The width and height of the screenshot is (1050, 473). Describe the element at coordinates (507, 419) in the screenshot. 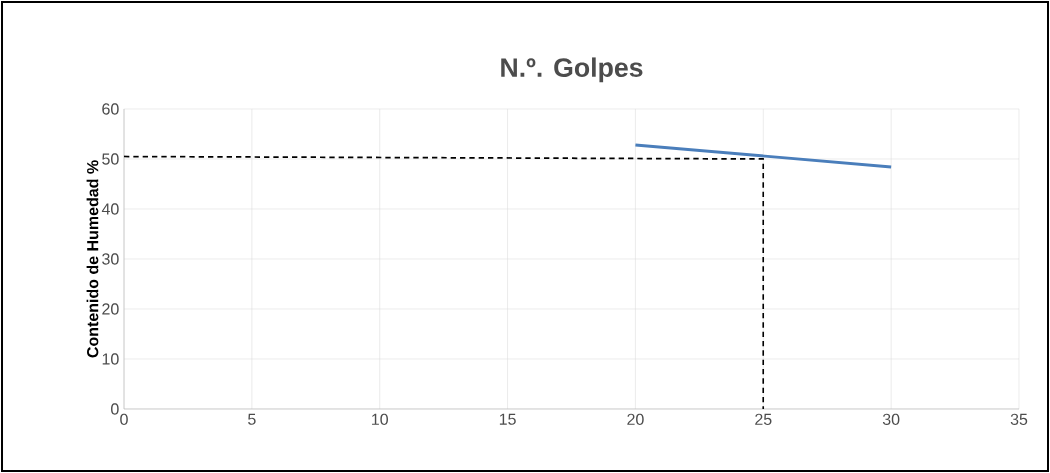

I see `x-tick-label: 15` at that location.